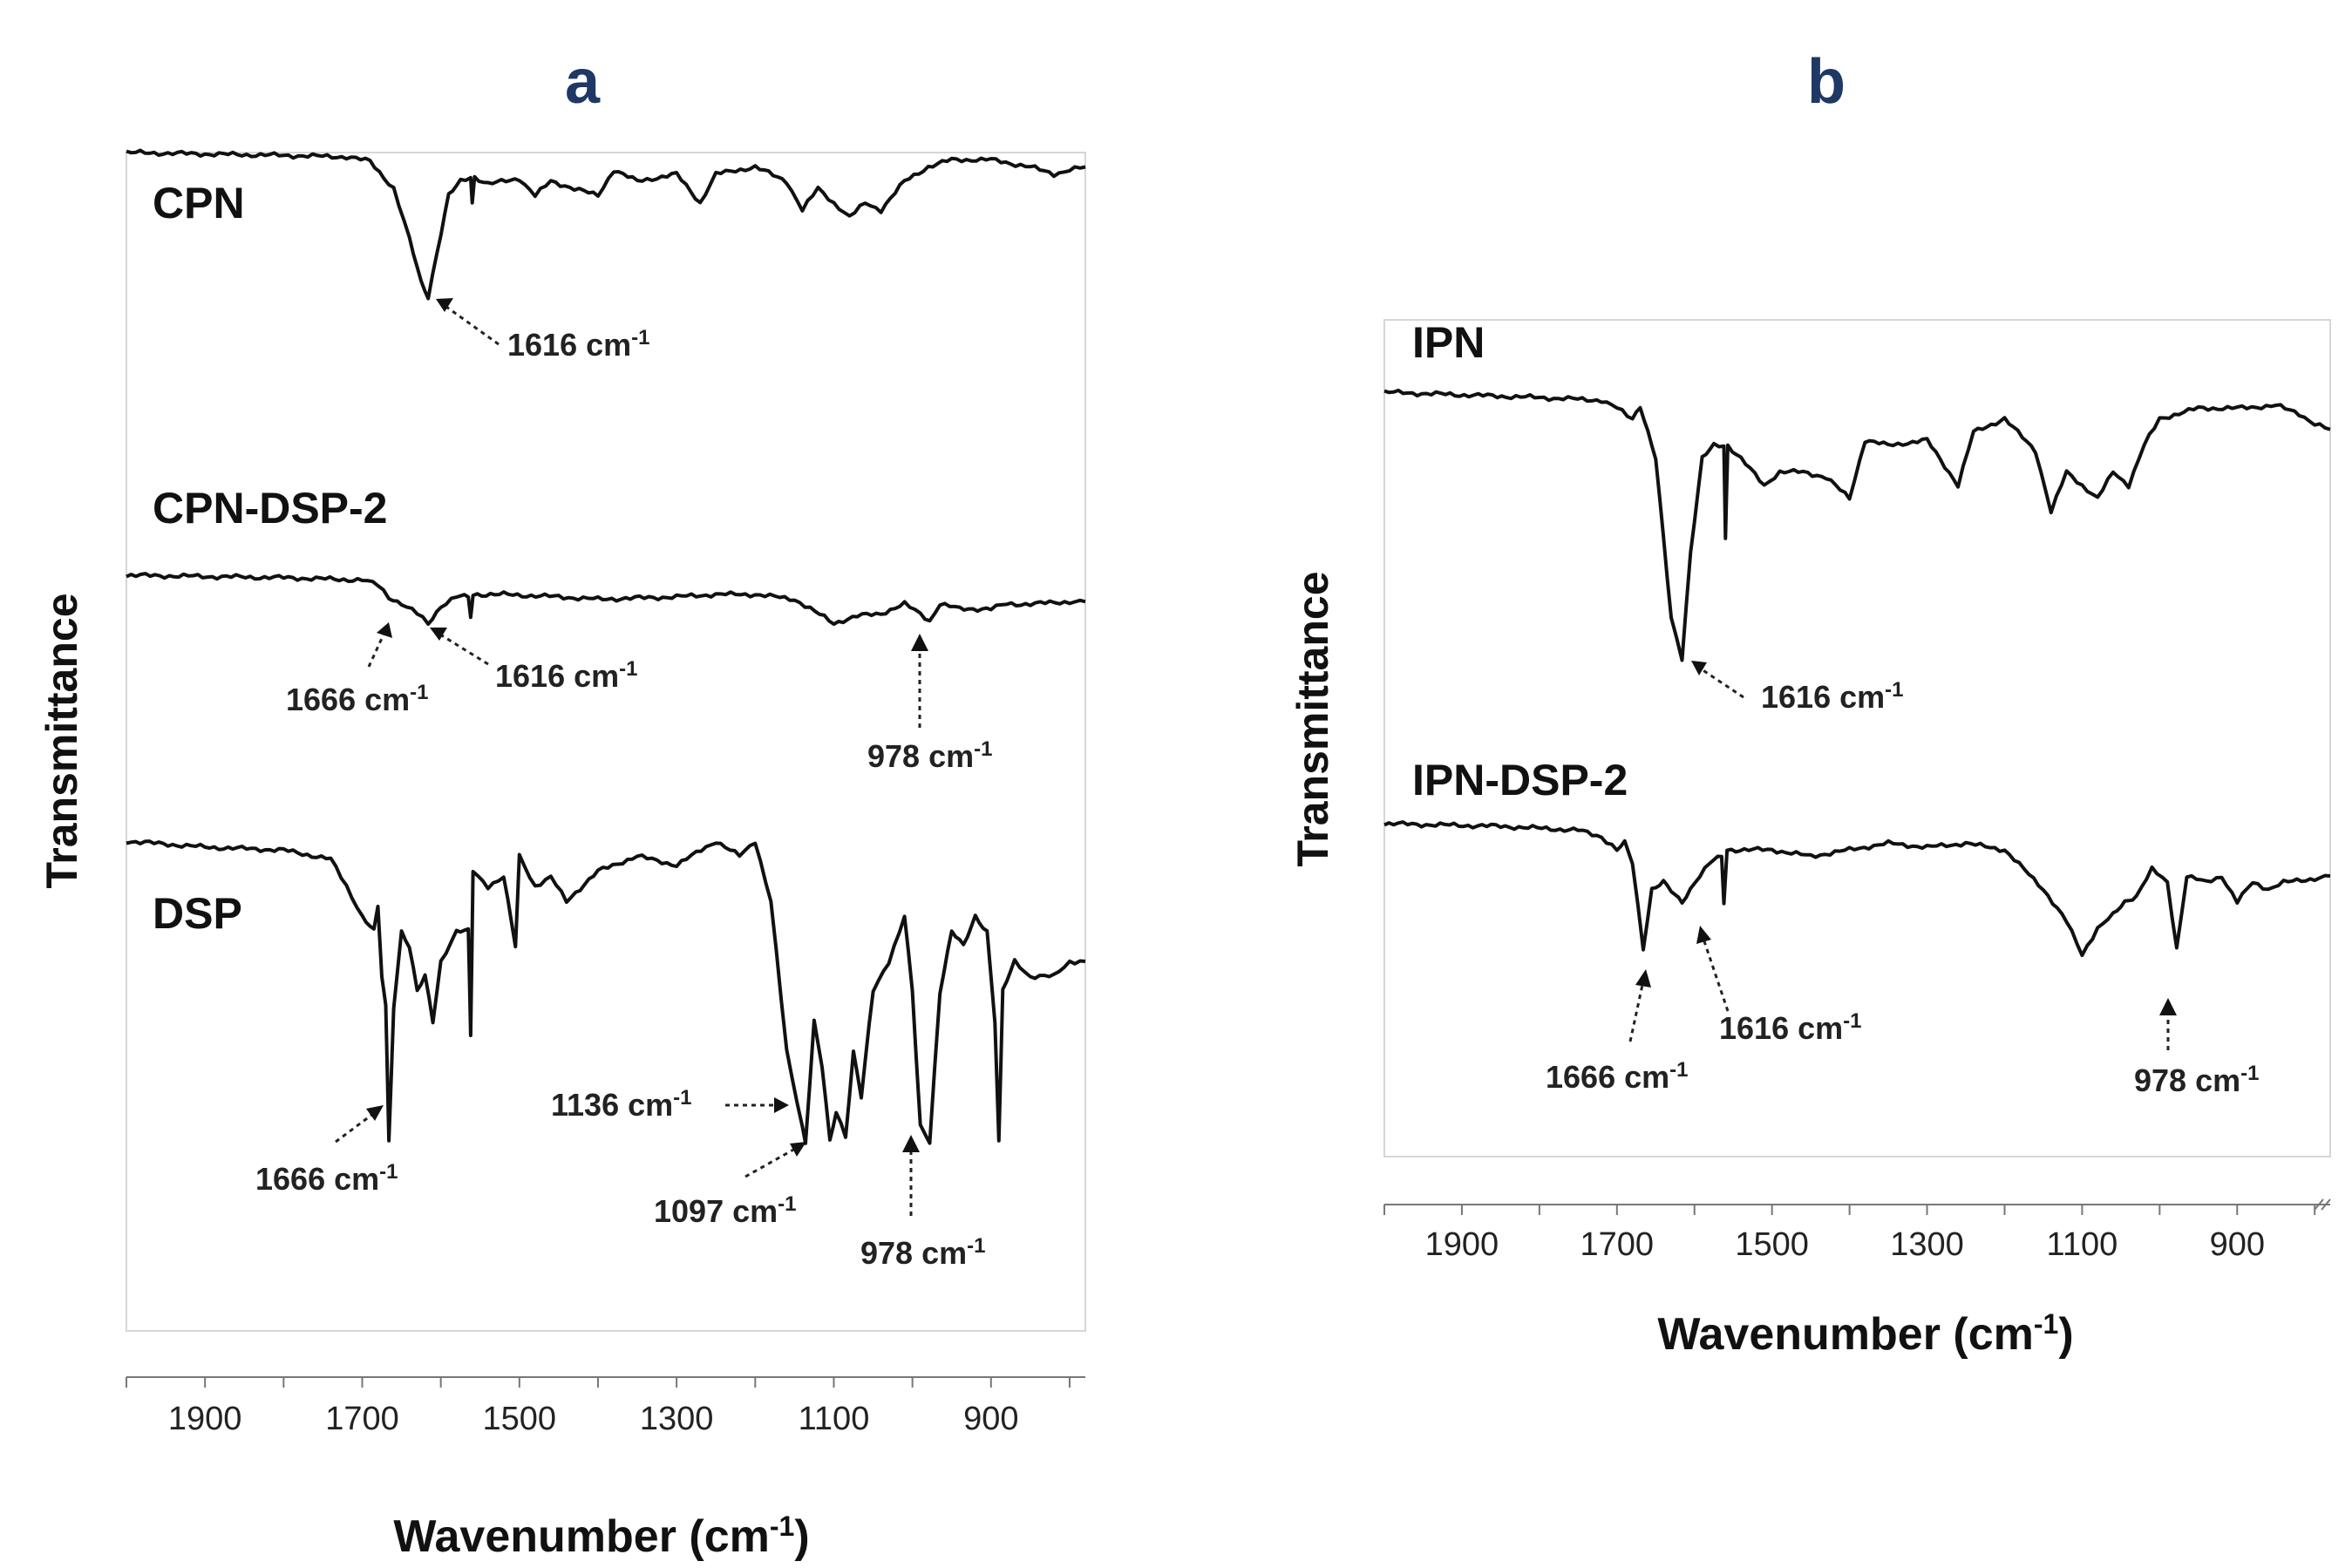 The width and height of the screenshot is (2352, 1568). What do you see at coordinates (197, 913) in the screenshot?
I see `series-label-dsp: DSP` at bounding box center [197, 913].